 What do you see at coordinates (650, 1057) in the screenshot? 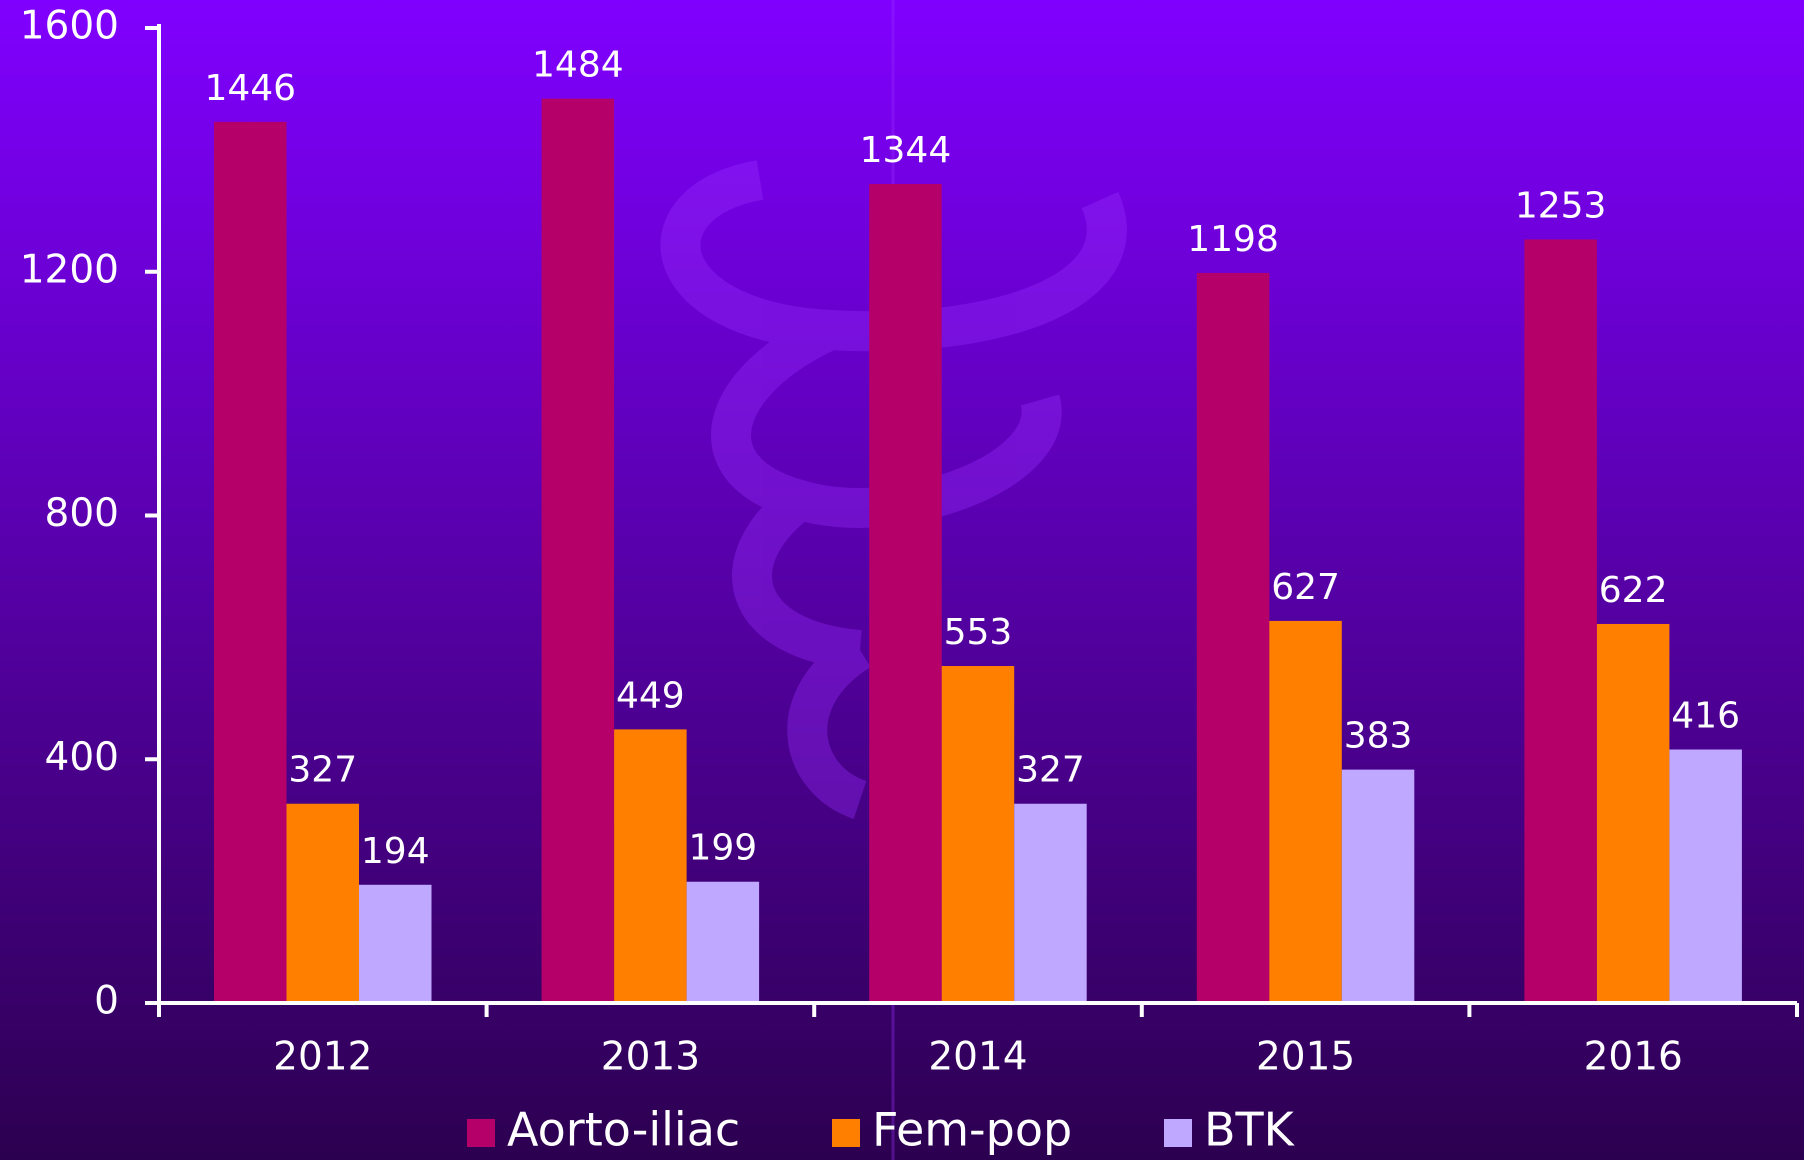
I see `x-tick-label: 2013` at bounding box center [650, 1057].